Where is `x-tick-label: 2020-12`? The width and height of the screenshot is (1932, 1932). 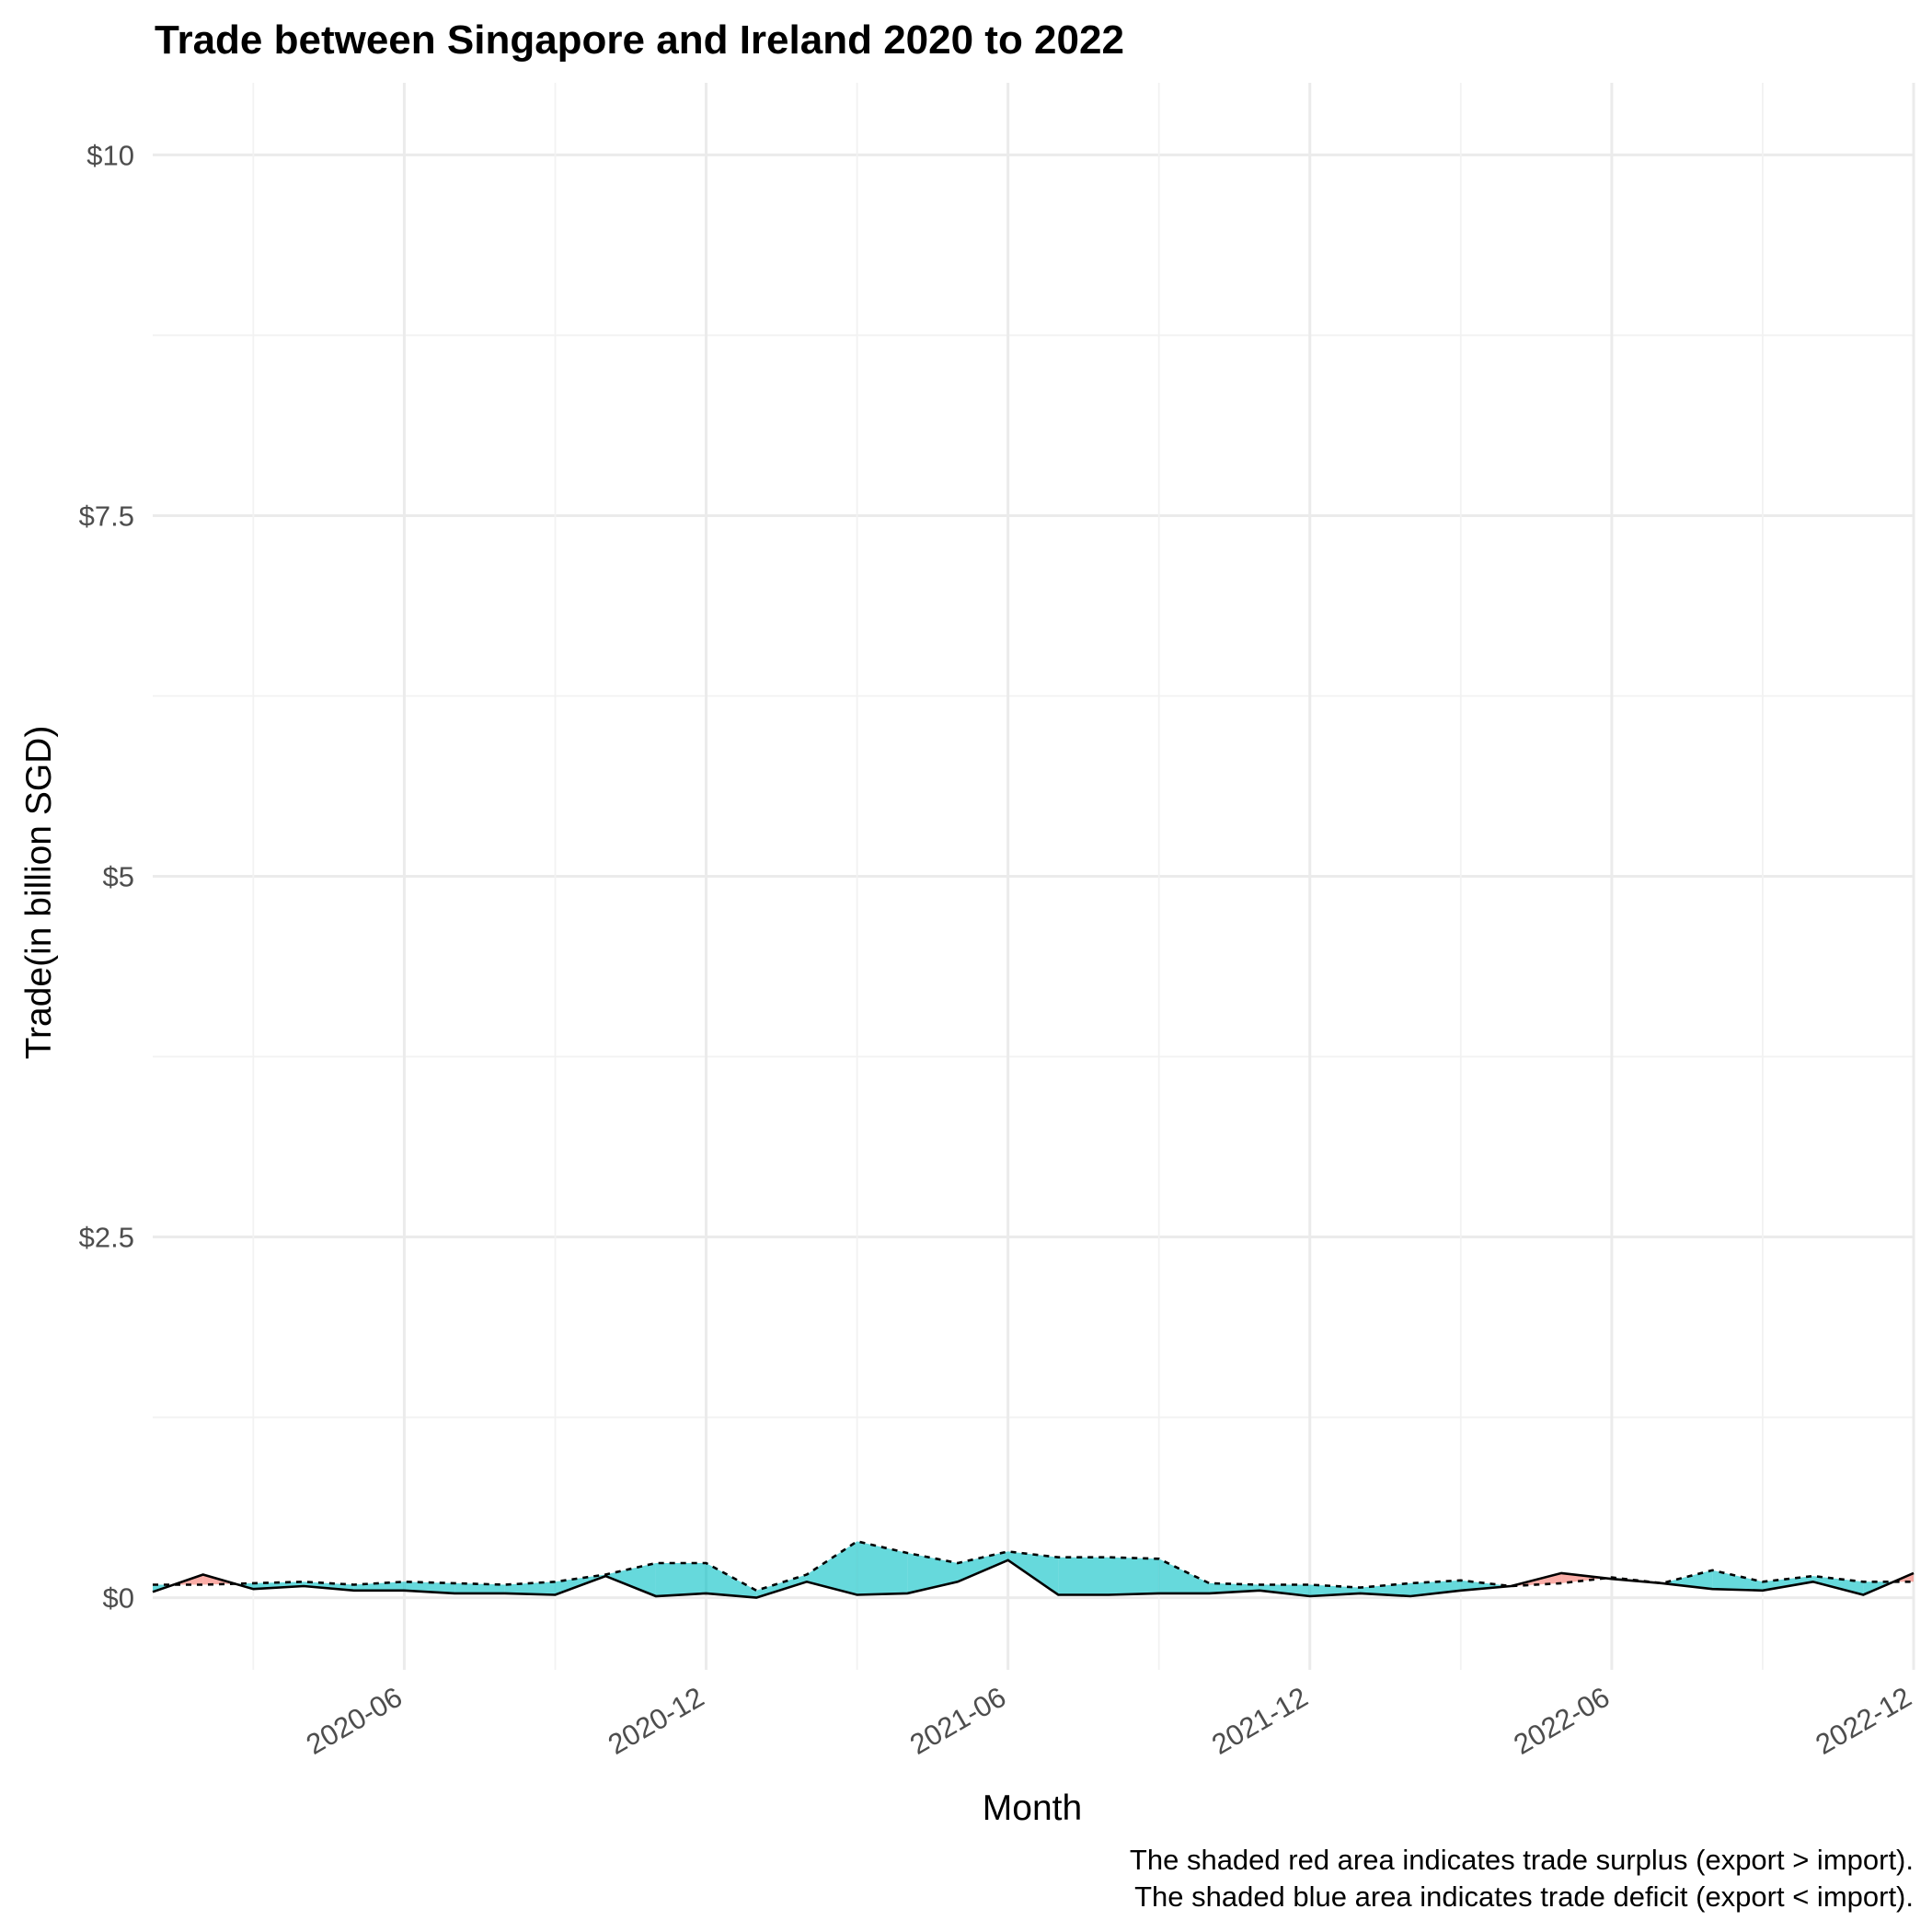 x-tick-label: 2020-12 is located at coordinates (656, 1721).